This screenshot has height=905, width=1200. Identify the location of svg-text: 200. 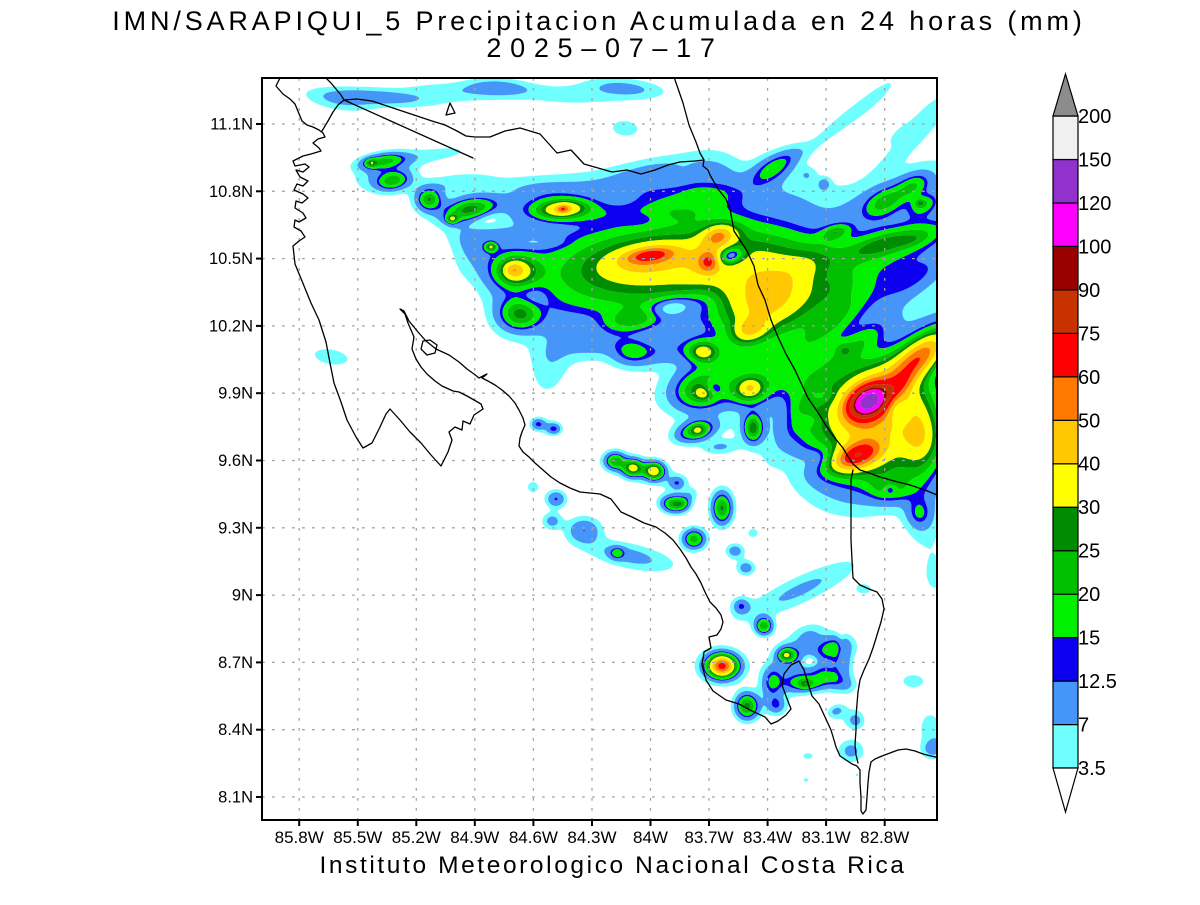
(1094, 117).